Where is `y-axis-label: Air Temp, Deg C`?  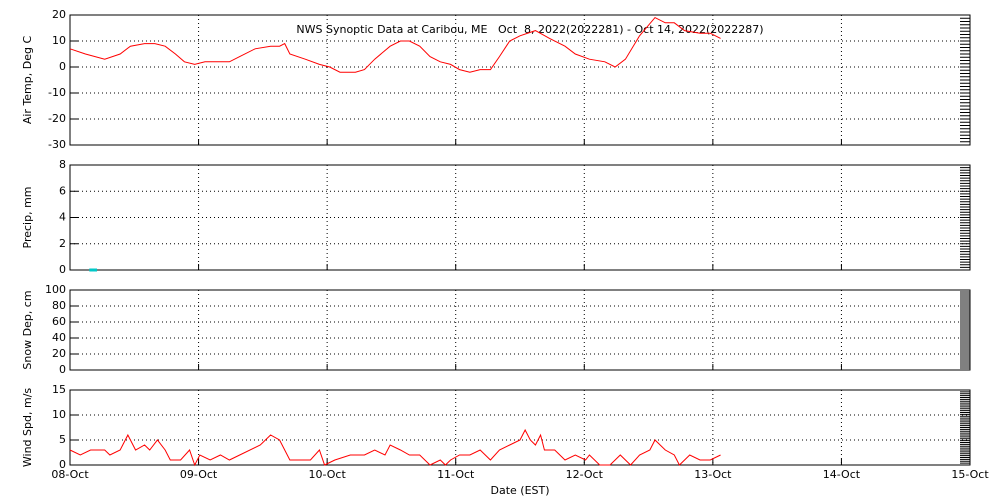
y-axis-label: Air Temp, Deg C is located at coordinates (27, 80).